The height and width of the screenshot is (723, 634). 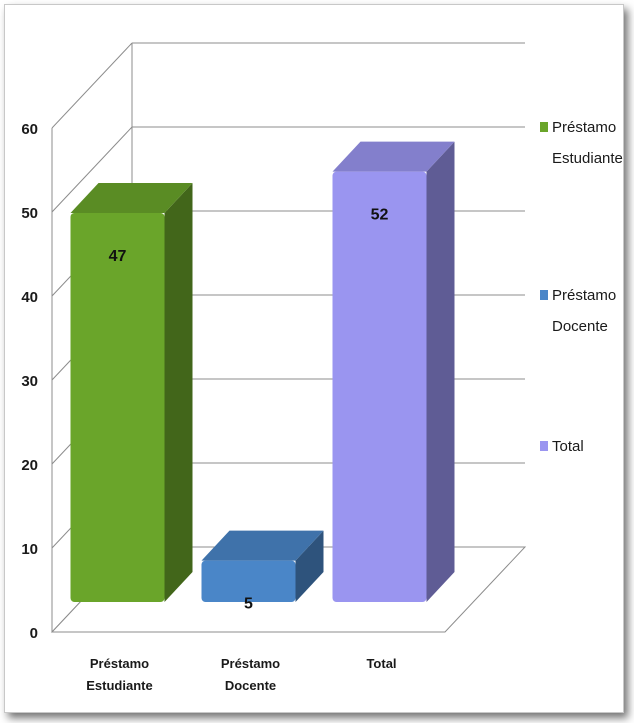 What do you see at coordinates (34, 633) in the screenshot?
I see `y-tick-label: 0` at bounding box center [34, 633].